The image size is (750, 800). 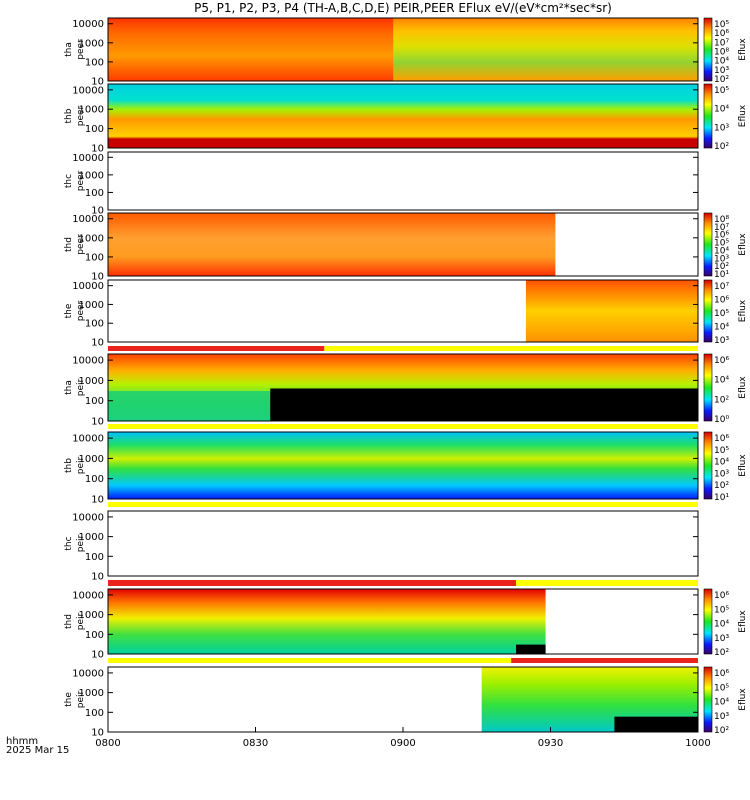 I want to click on spectrogram-tha-peir-nodata, so click(x=484, y=404).